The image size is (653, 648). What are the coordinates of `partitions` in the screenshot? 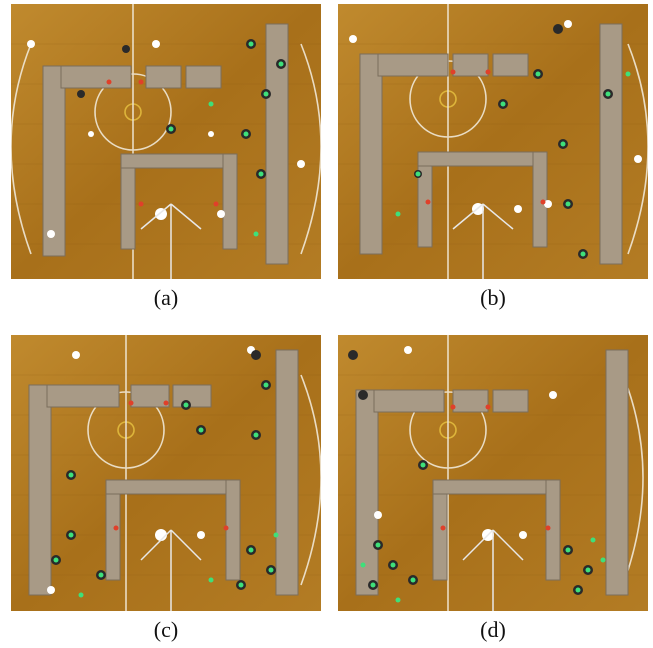 It's located at (165, 144).